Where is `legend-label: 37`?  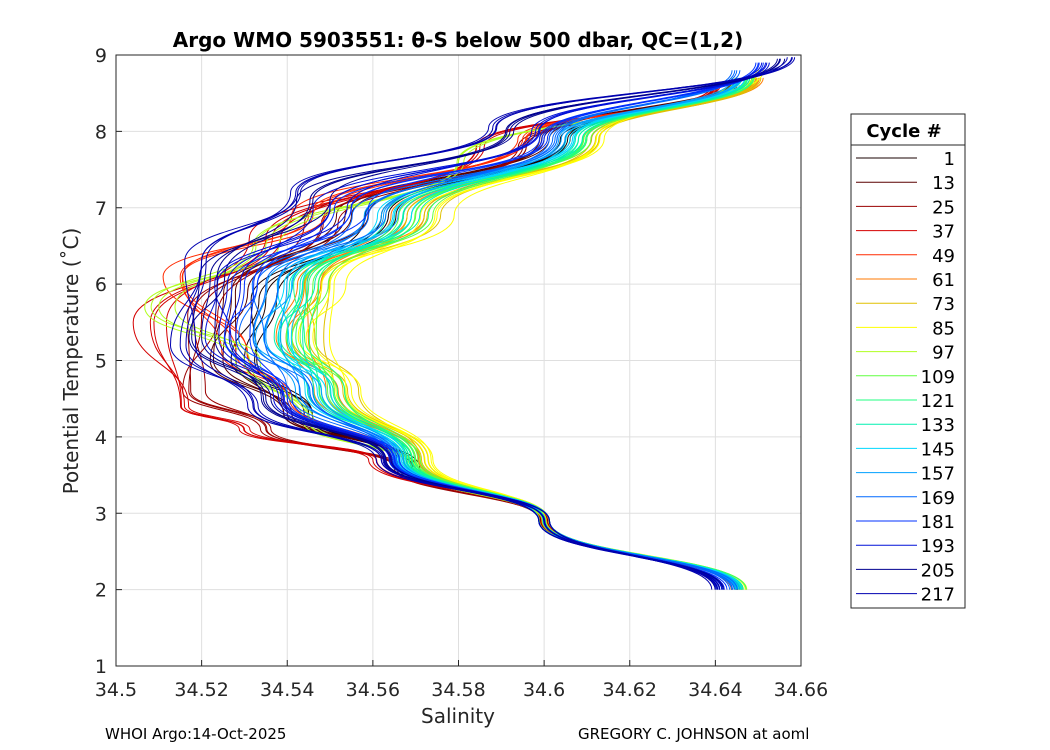 legend-label: 37 is located at coordinates (943, 232).